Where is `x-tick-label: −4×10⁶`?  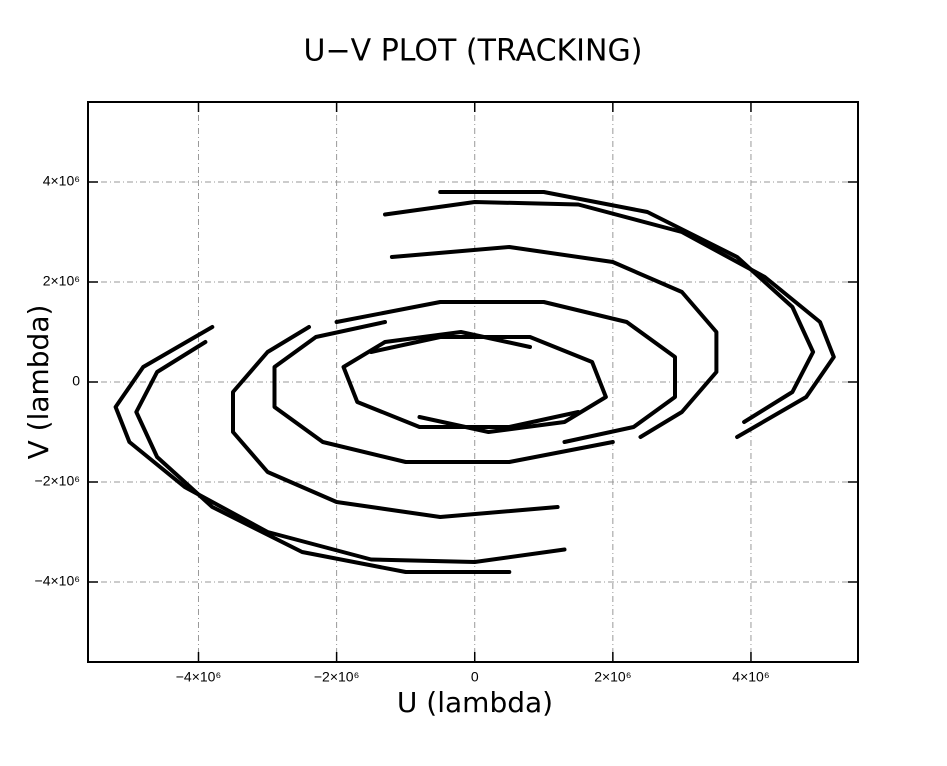
x-tick-label: −4×10⁶ is located at coordinates (198, 677).